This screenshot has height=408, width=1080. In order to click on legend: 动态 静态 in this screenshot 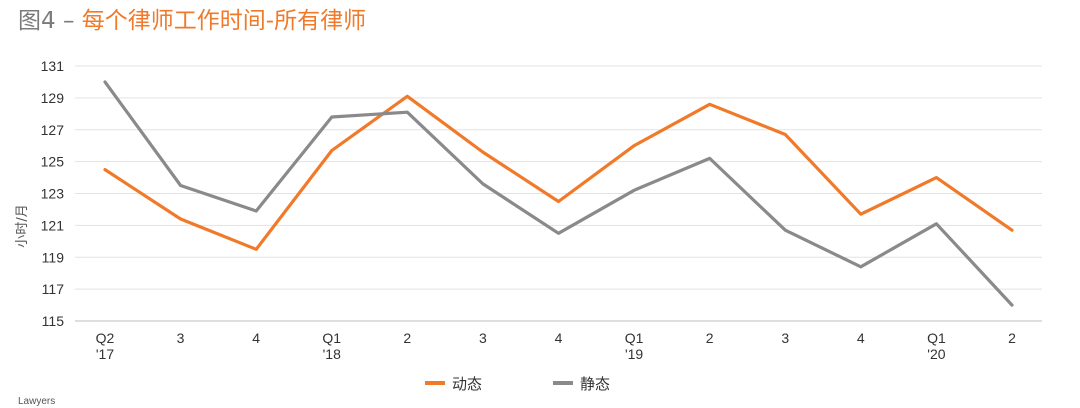, I will do `click(517, 384)`.